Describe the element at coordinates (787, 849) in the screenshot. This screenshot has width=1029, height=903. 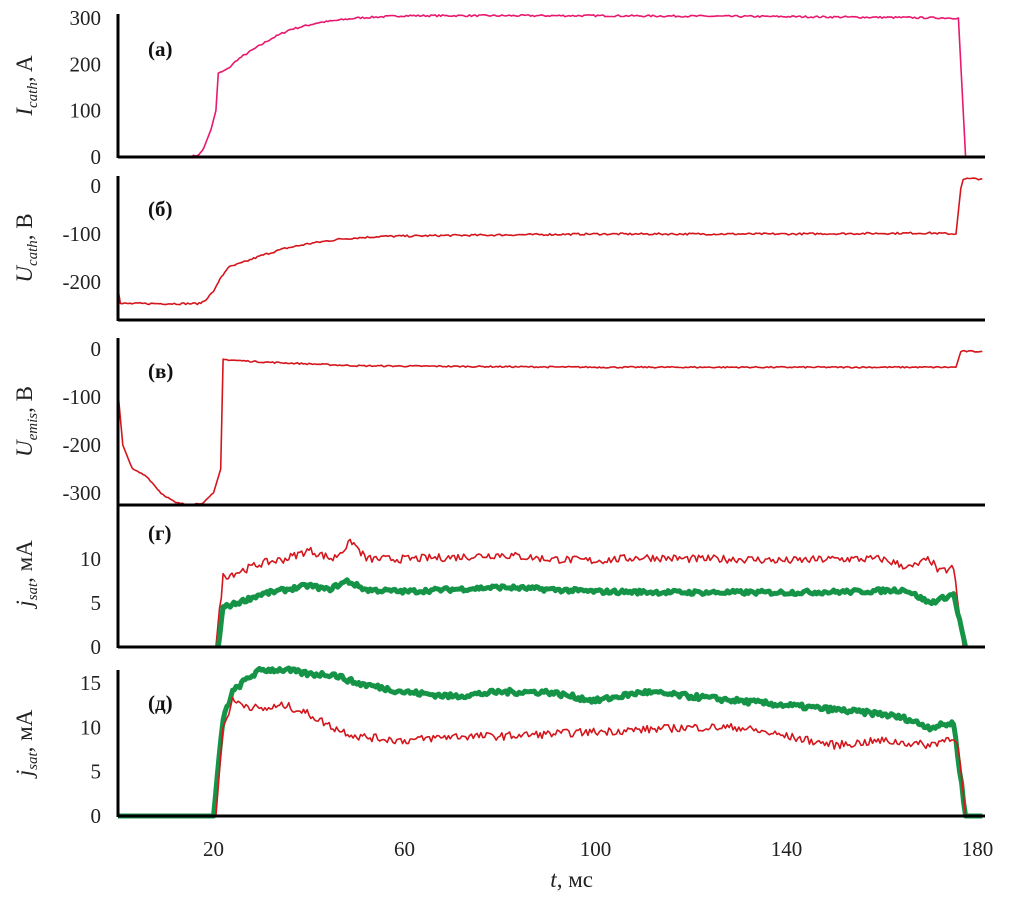
I see `x-tick-label: 140` at that location.